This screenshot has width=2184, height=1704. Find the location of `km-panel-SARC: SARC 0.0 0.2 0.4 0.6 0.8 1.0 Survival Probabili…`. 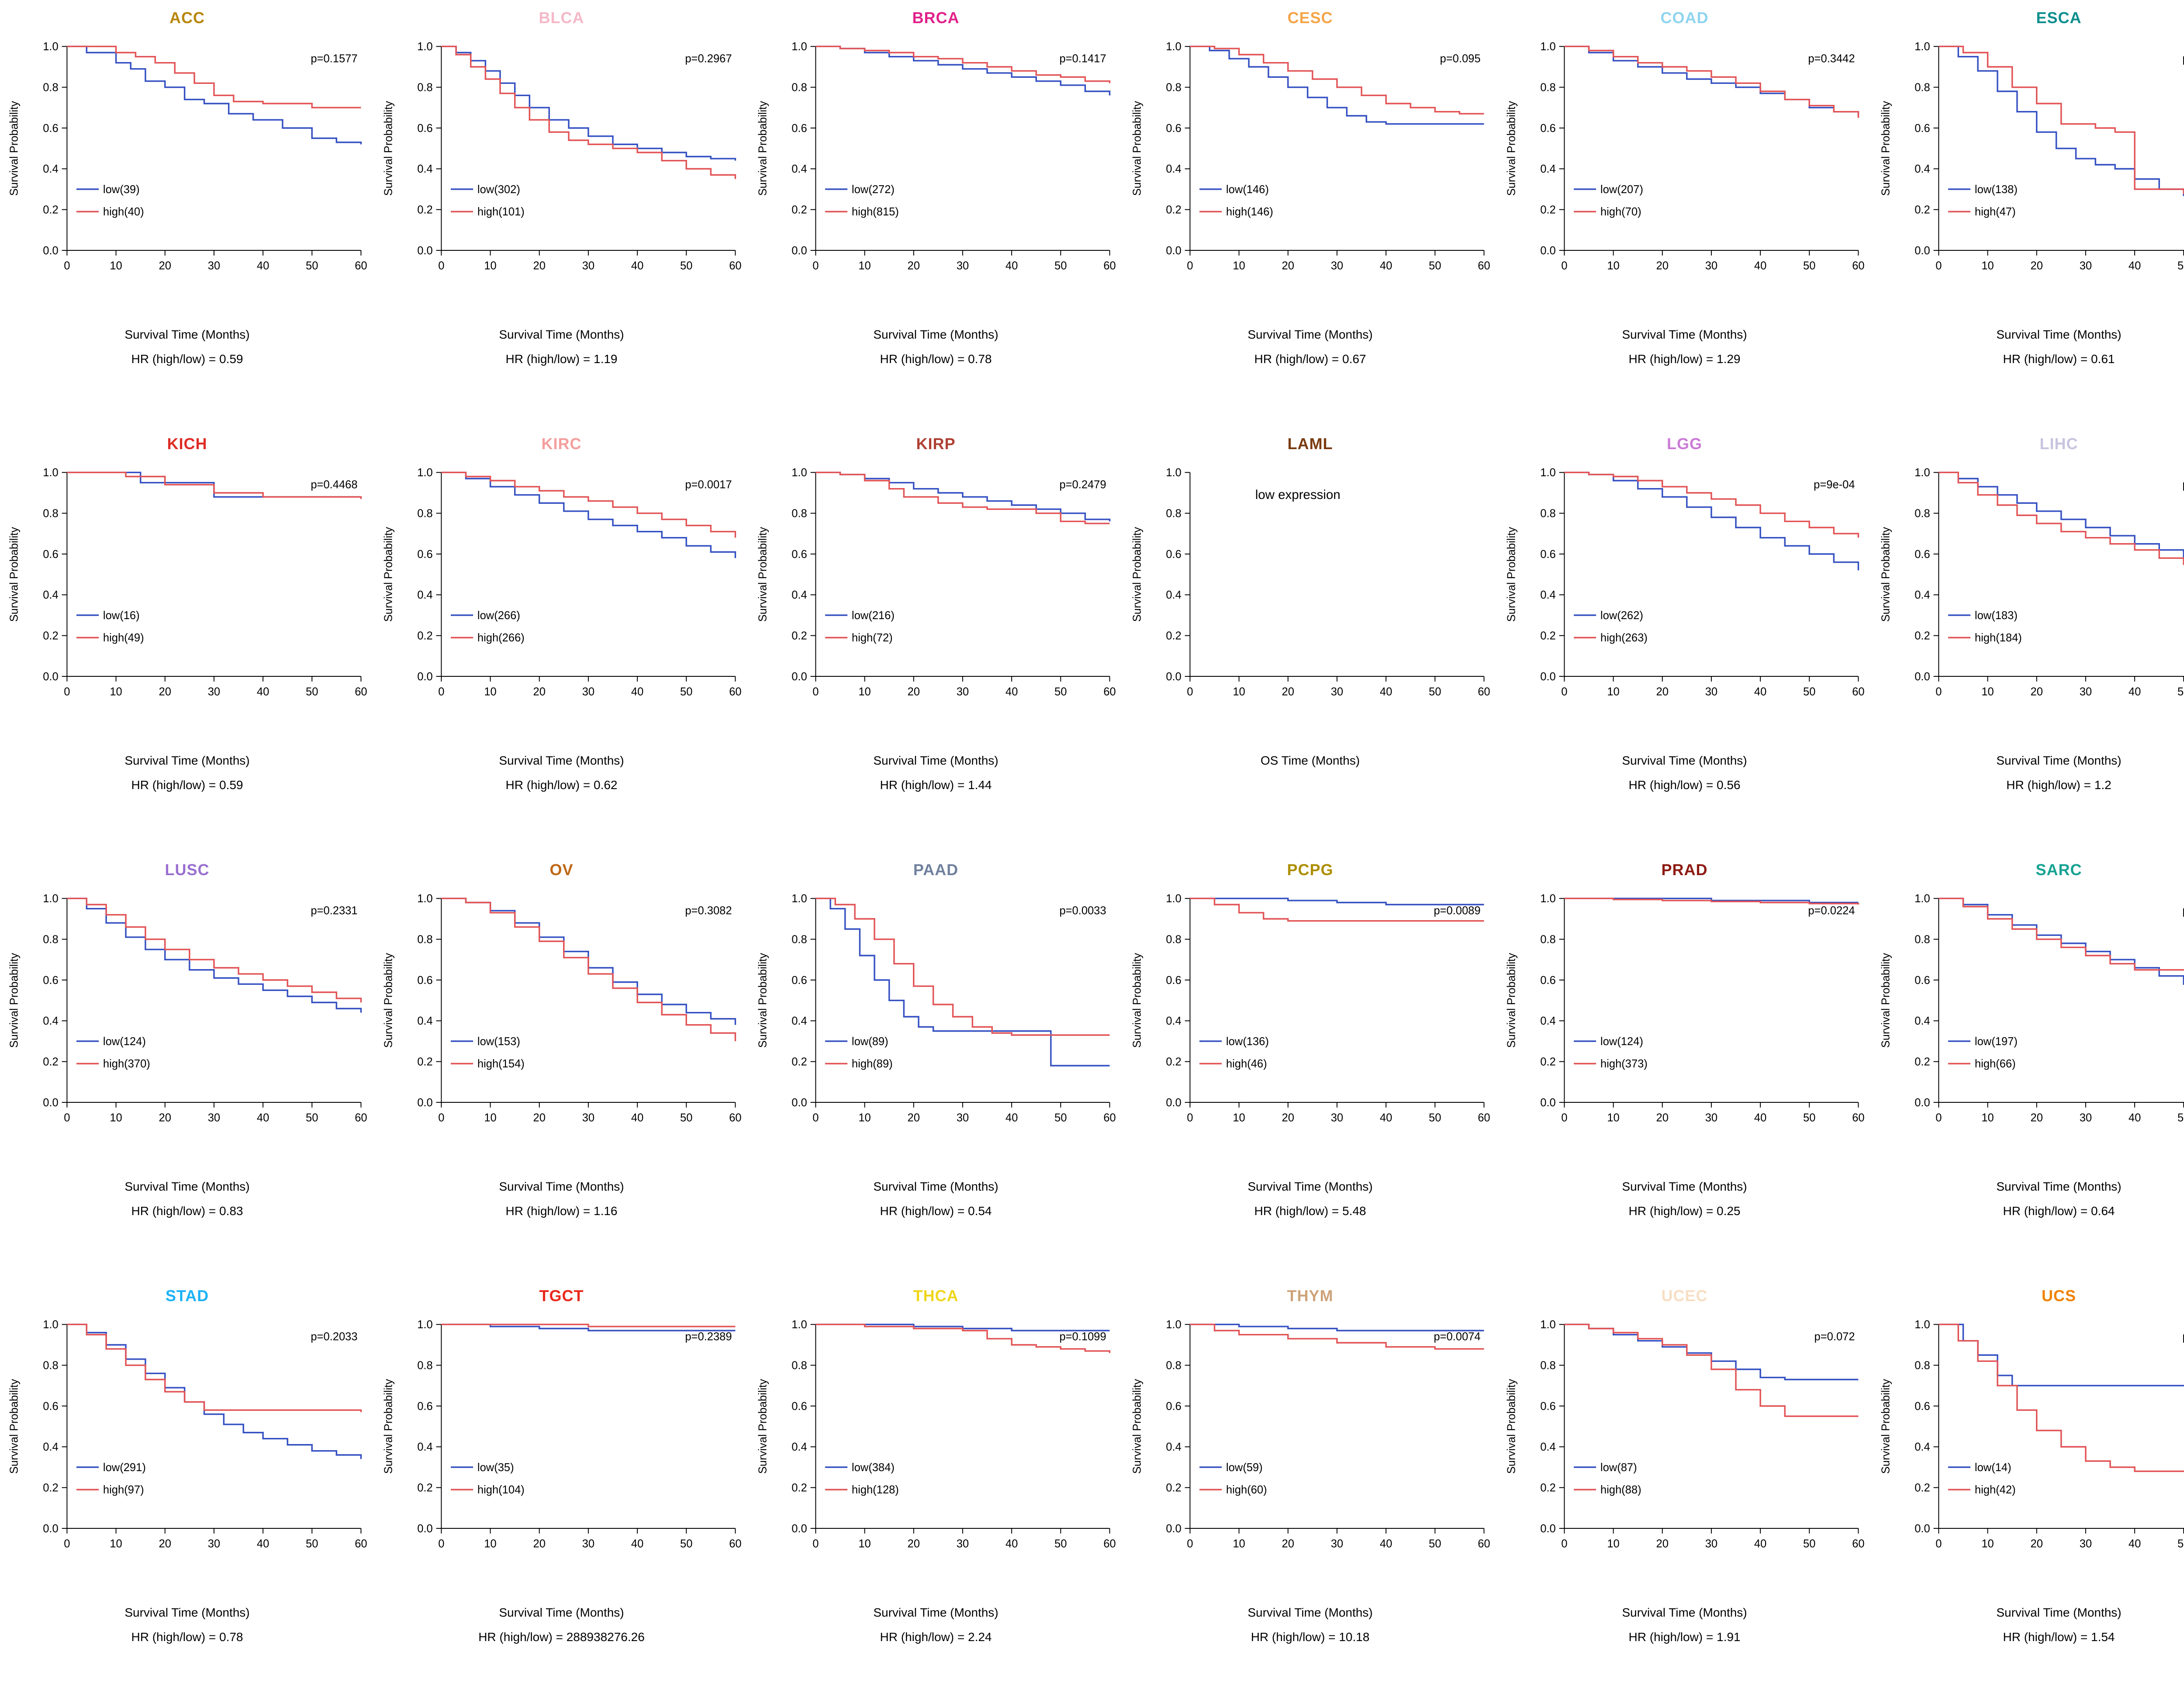

km-panel-SARC: SARC 0.0 0.2 0.4 0.6 0.8 1.0 Survival Probabili… is located at coordinates (2028, 1065).